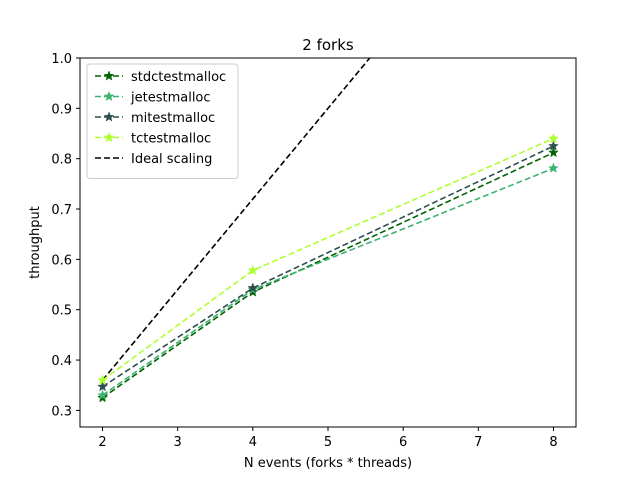 The image size is (640, 480). Describe the element at coordinates (61, 260) in the screenshot. I see `y-tick-label: 0.6` at that location.